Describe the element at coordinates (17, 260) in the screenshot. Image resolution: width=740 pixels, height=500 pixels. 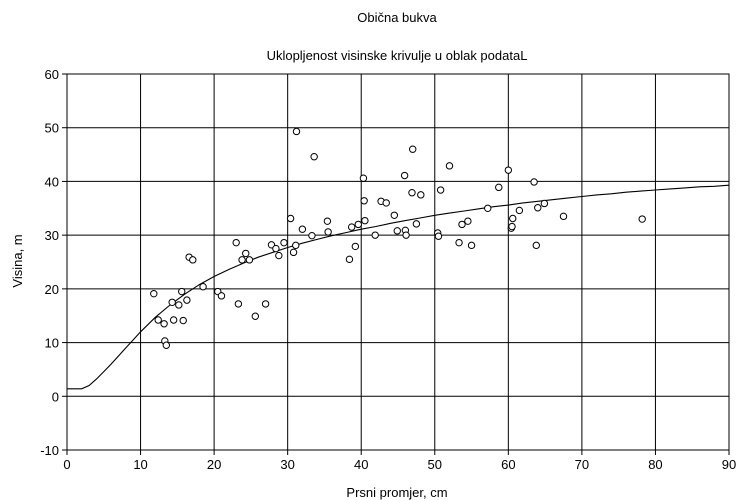
I see `y-axis-label: Visina, m` at that location.